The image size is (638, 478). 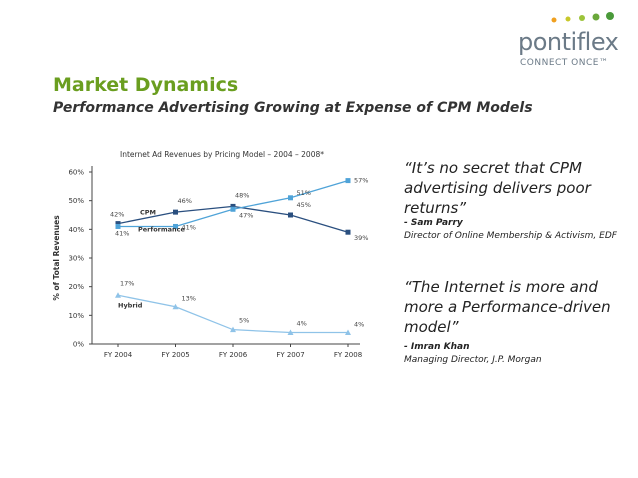 What do you see at coordinates (564, 63) in the screenshot?
I see `logo-tagline: CONNECT ONCE™` at bounding box center [564, 63].